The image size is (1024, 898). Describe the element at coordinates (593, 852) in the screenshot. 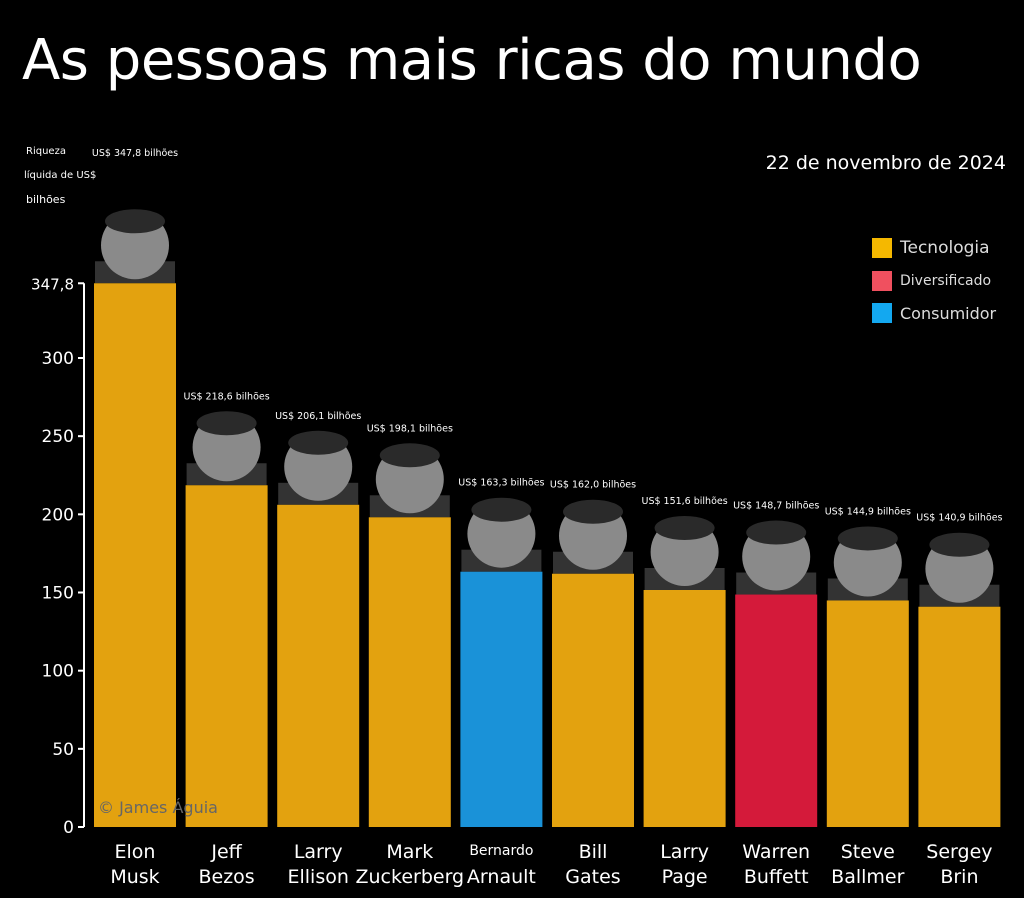

I see `x-tick-label-line-1: Bill` at that location.